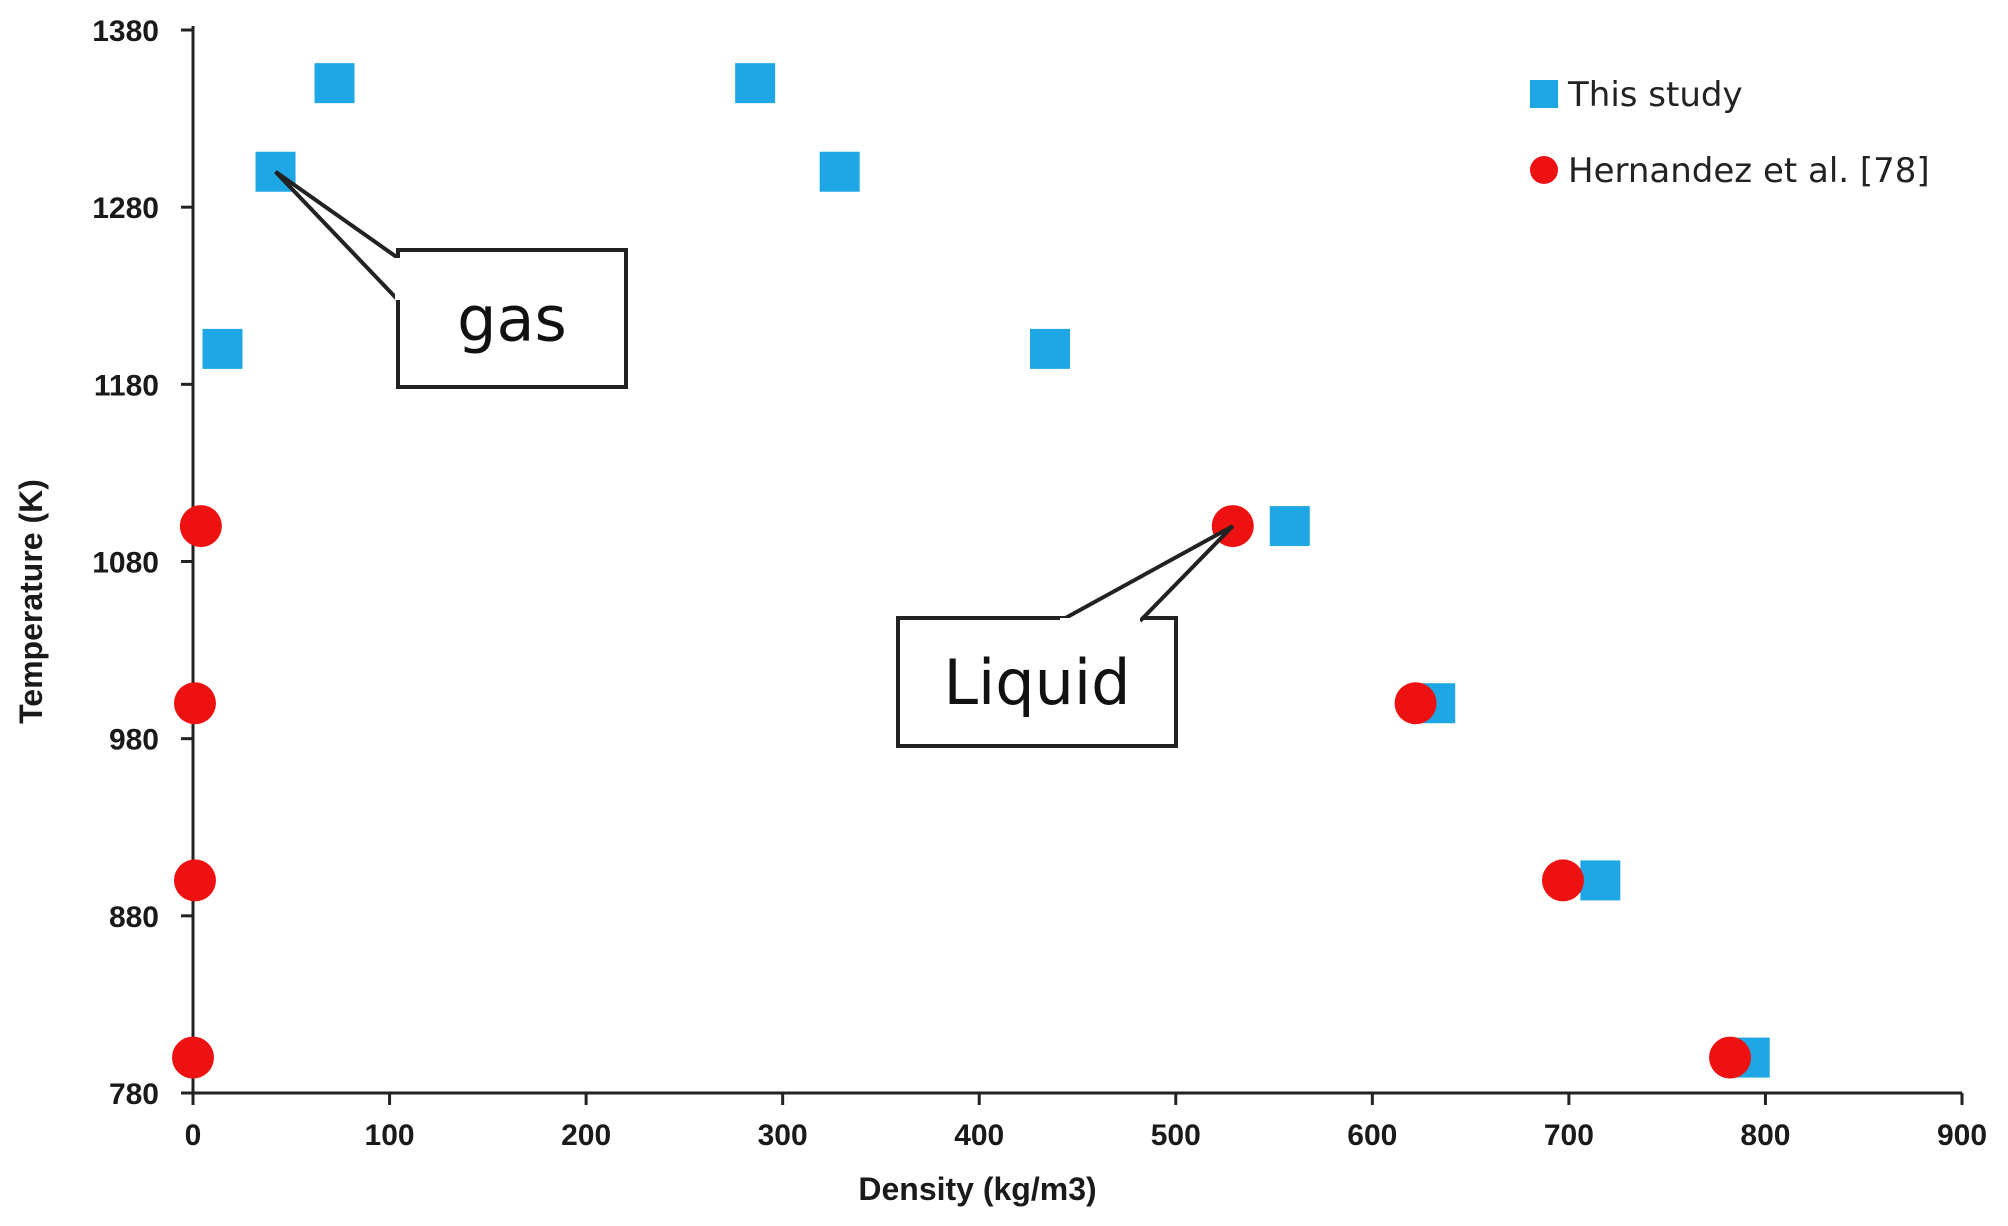 This screenshot has width=2008, height=1226. What do you see at coordinates (337, 236) in the screenshot?
I see `callout-gas-pointer` at bounding box center [337, 236].